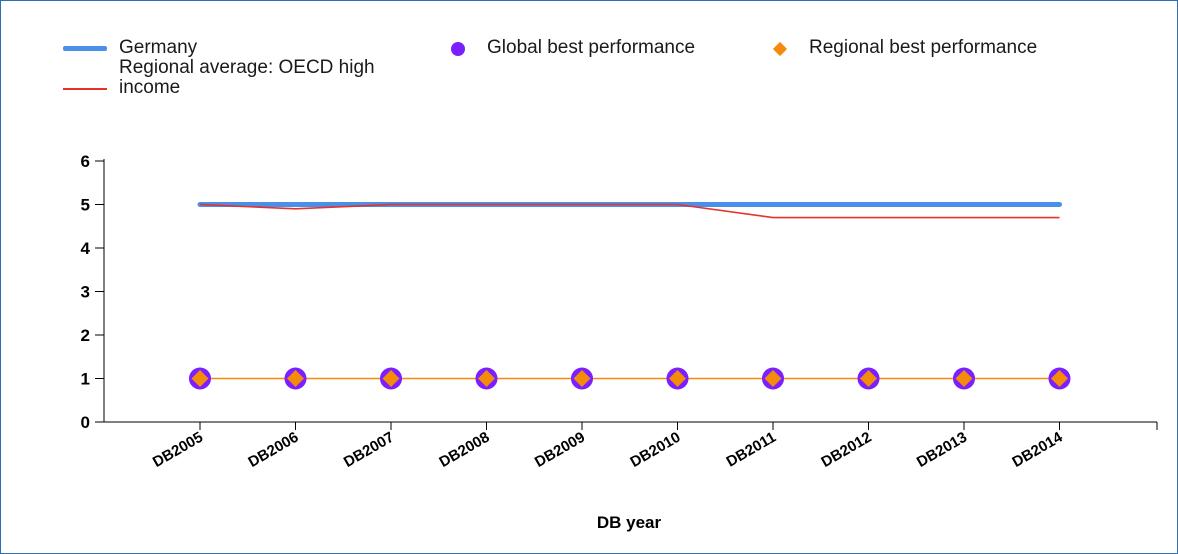  I want to click on x-tick-label: DB2007, so click(369, 450).